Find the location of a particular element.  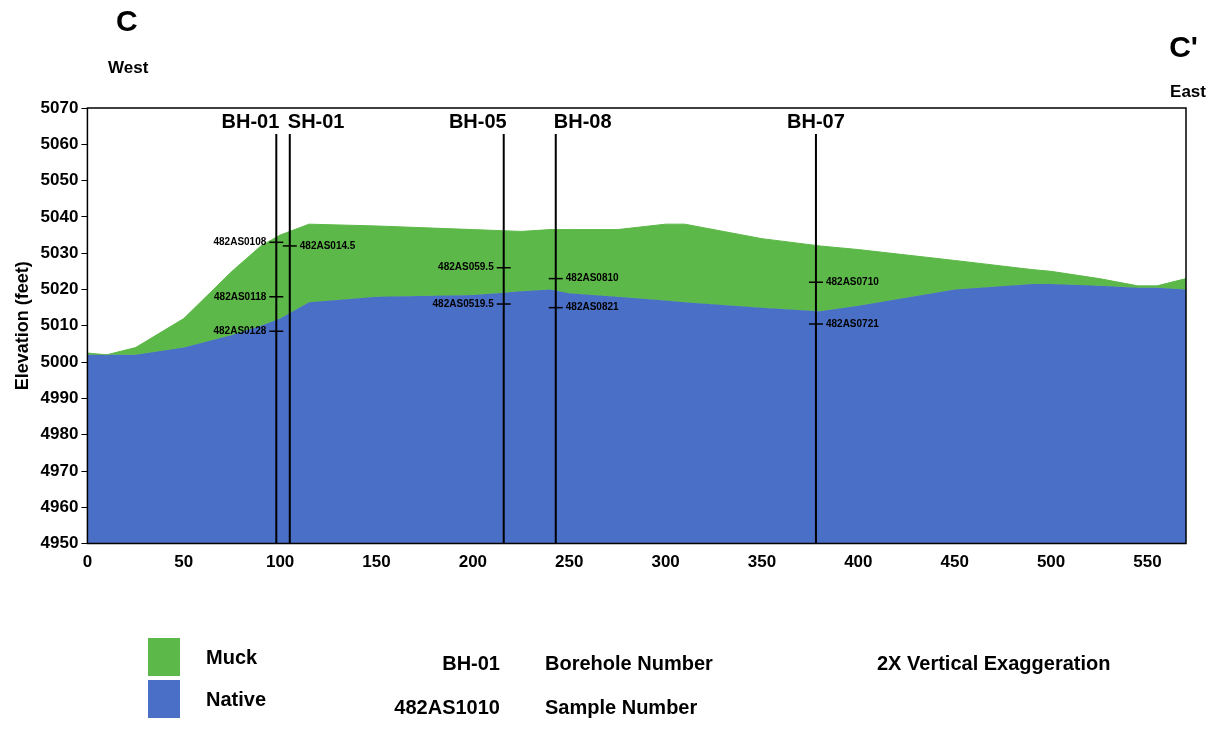

text: West is located at coordinates (128, 67).